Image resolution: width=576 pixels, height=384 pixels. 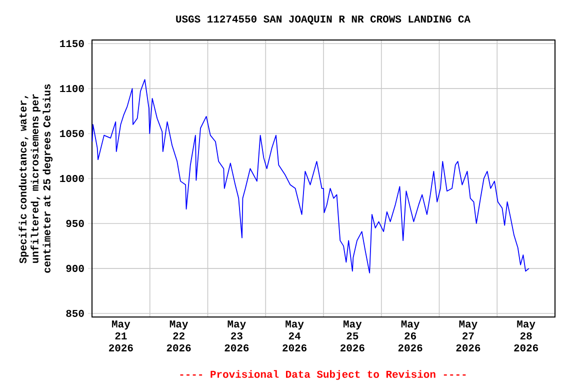 What do you see at coordinates (526, 336) in the screenshot?
I see `x-tick-label: May 28 2026` at bounding box center [526, 336].